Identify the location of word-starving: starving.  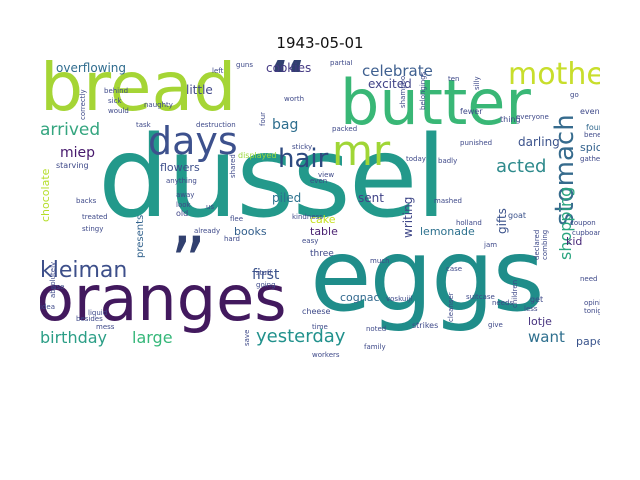
(72, 165).